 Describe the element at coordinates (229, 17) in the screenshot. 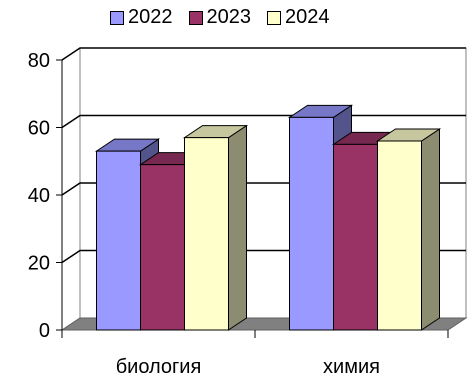

I see `legend-label: 2023` at that location.